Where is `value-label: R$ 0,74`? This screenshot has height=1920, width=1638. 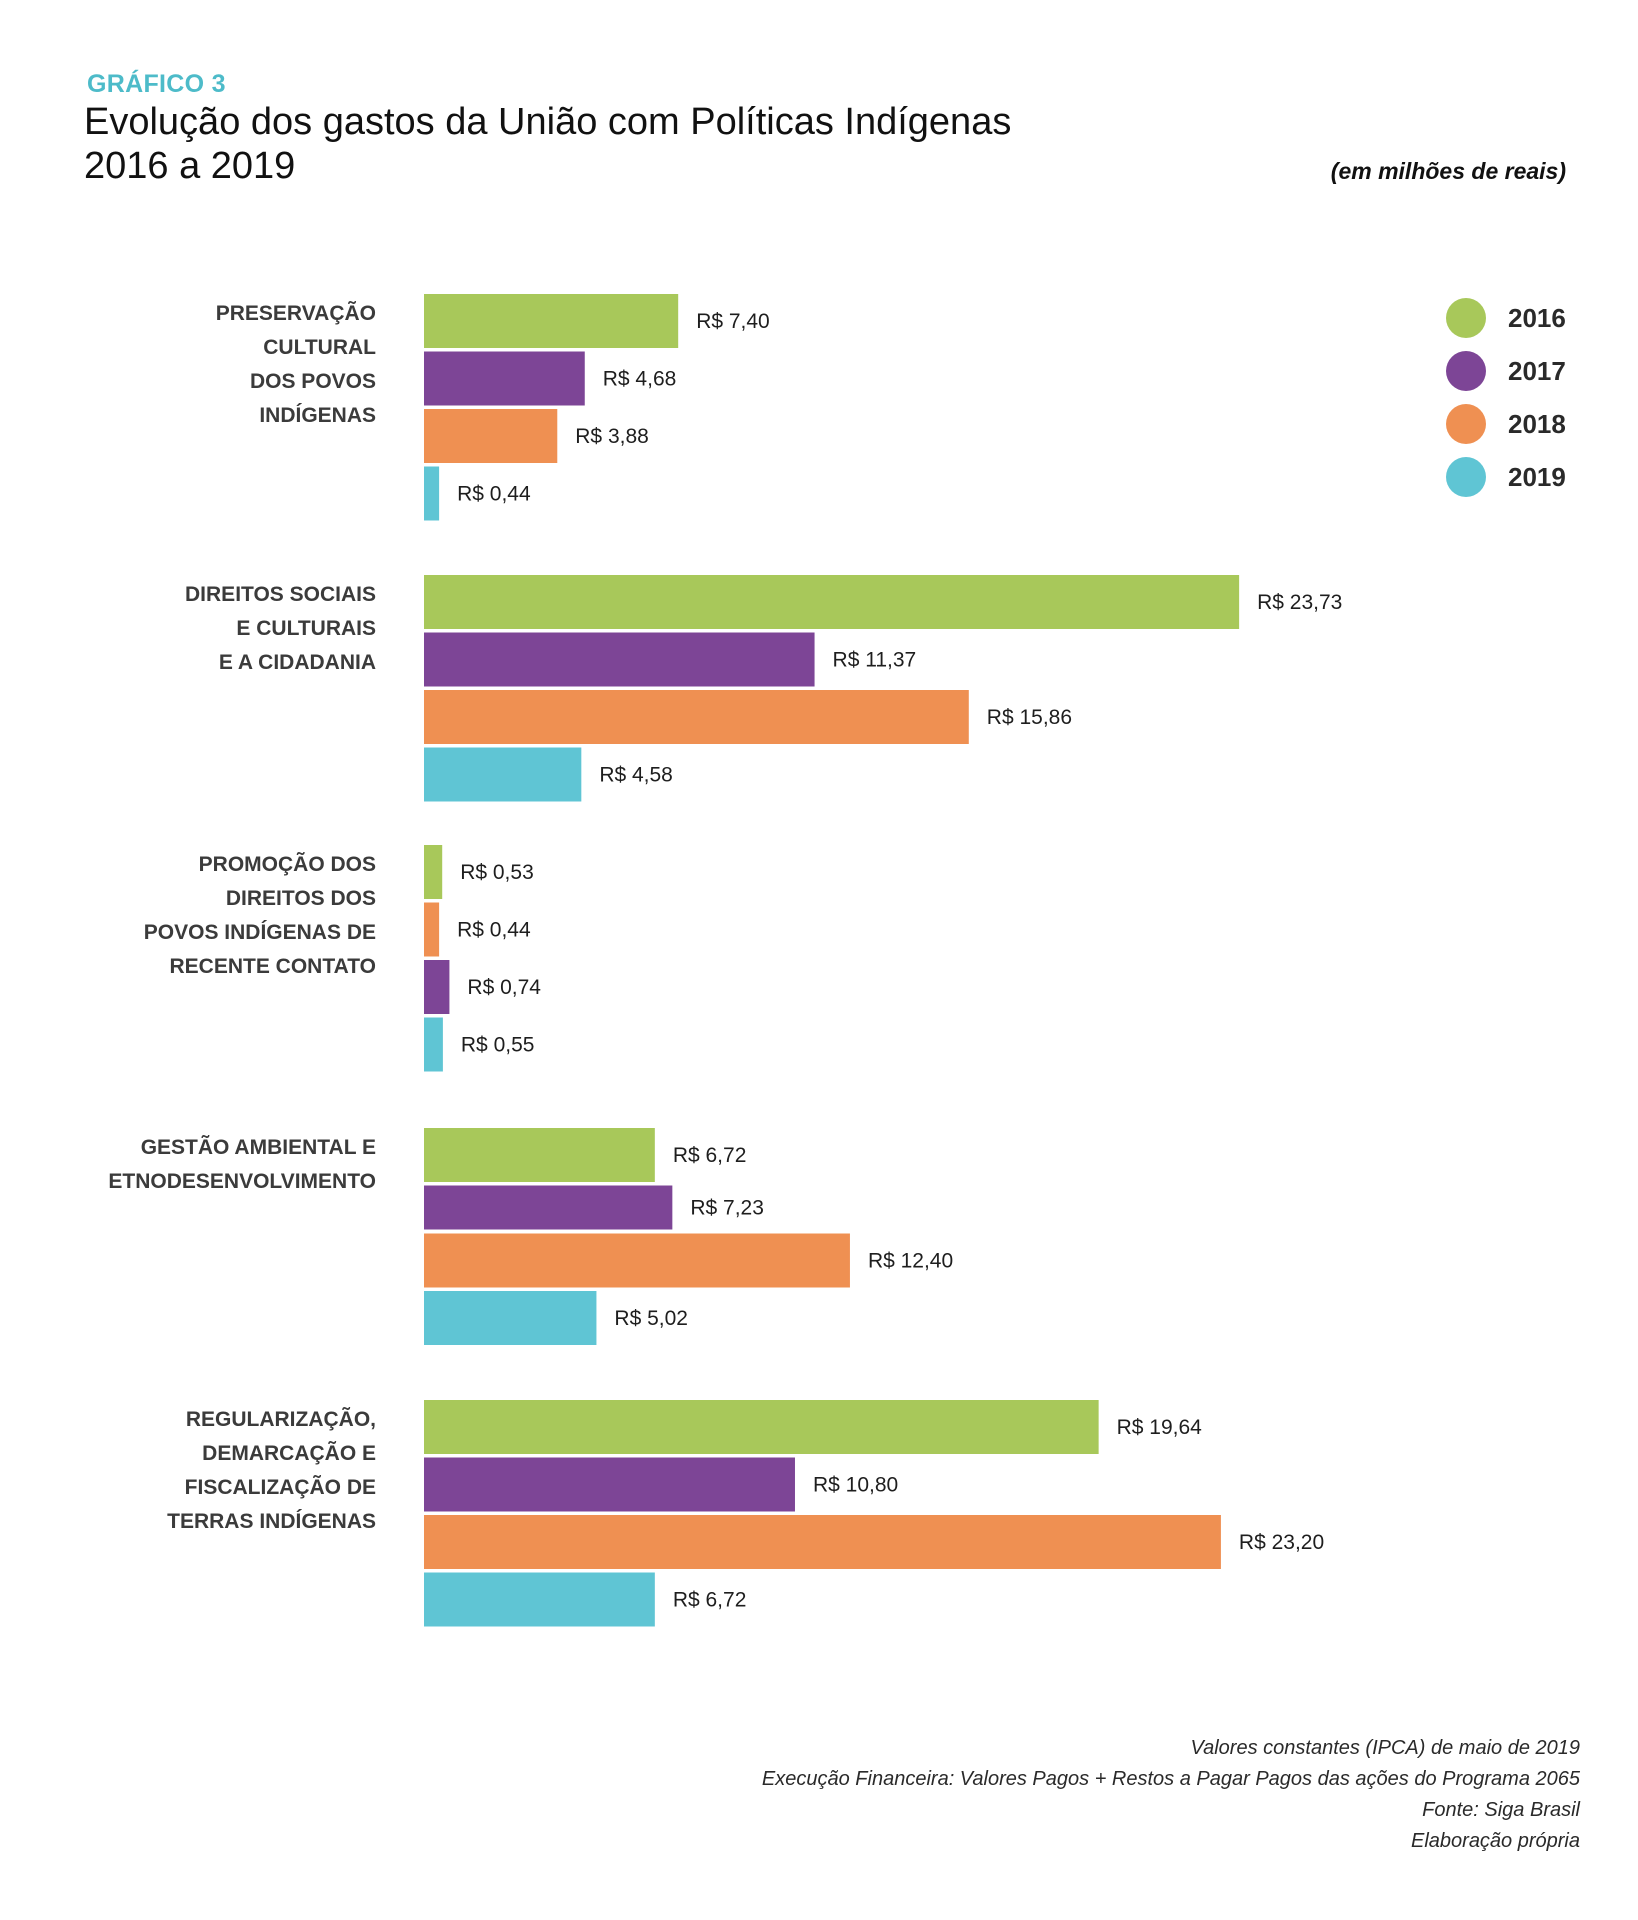
value-label: R$ 0,74 is located at coordinates (504, 987).